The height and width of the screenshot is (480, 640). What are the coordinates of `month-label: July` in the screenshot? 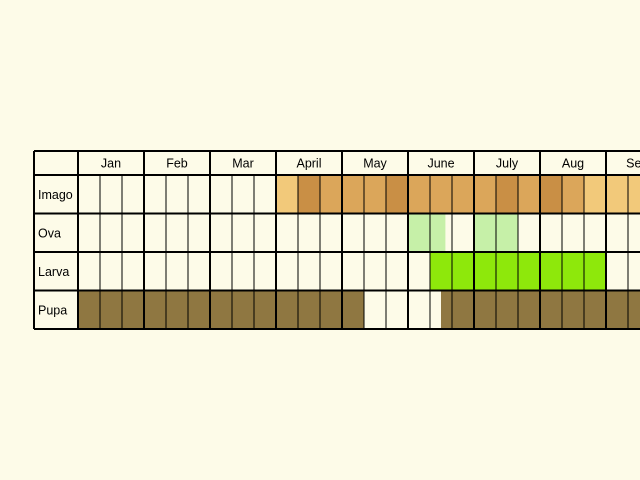 It's located at (507, 164).